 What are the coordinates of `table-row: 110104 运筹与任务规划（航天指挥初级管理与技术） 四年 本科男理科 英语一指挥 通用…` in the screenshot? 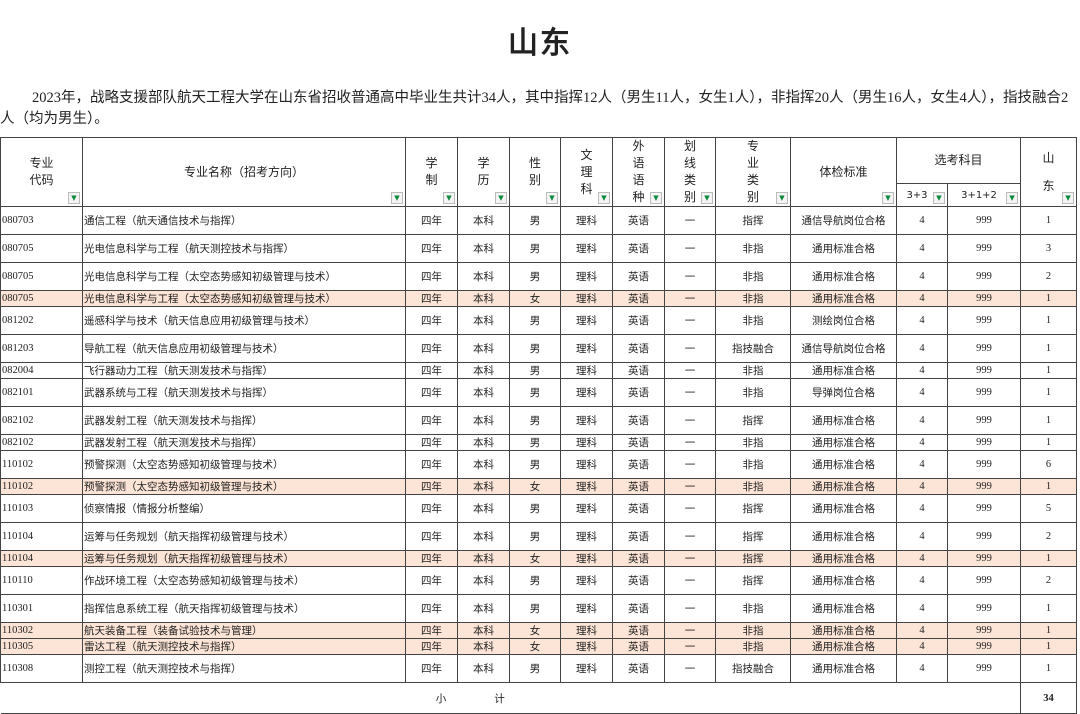 It's located at (539, 536).